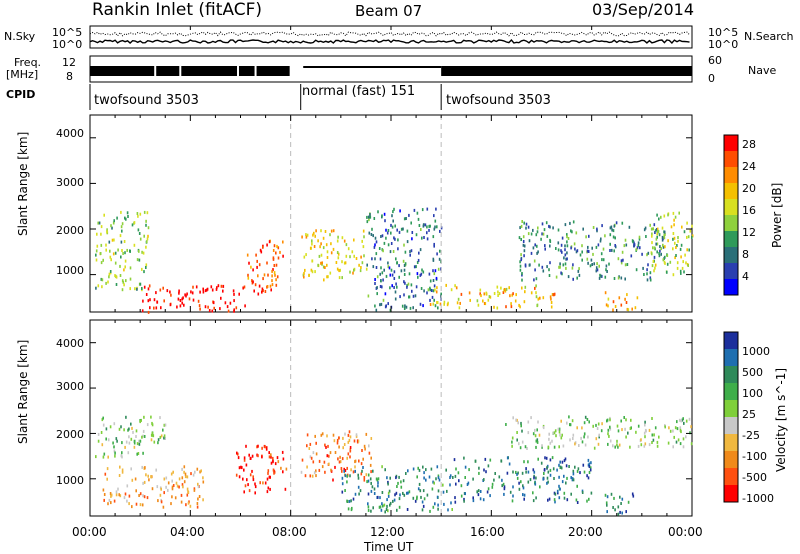 The width and height of the screenshot is (800, 554). I want to click on cpid-segment-3: twofsound 3503, so click(498, 100).